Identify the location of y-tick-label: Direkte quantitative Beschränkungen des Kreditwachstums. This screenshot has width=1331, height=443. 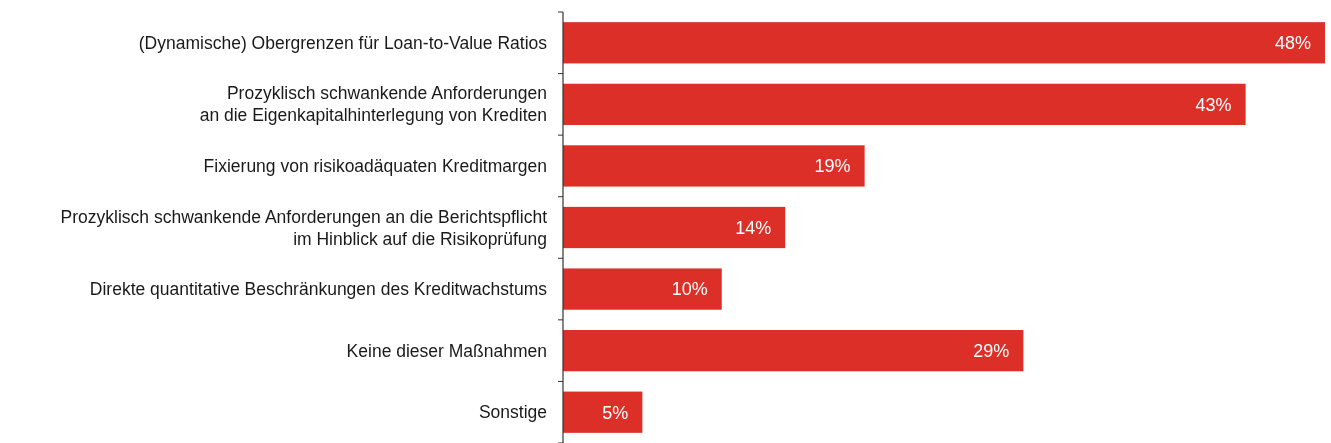
(318, 289).